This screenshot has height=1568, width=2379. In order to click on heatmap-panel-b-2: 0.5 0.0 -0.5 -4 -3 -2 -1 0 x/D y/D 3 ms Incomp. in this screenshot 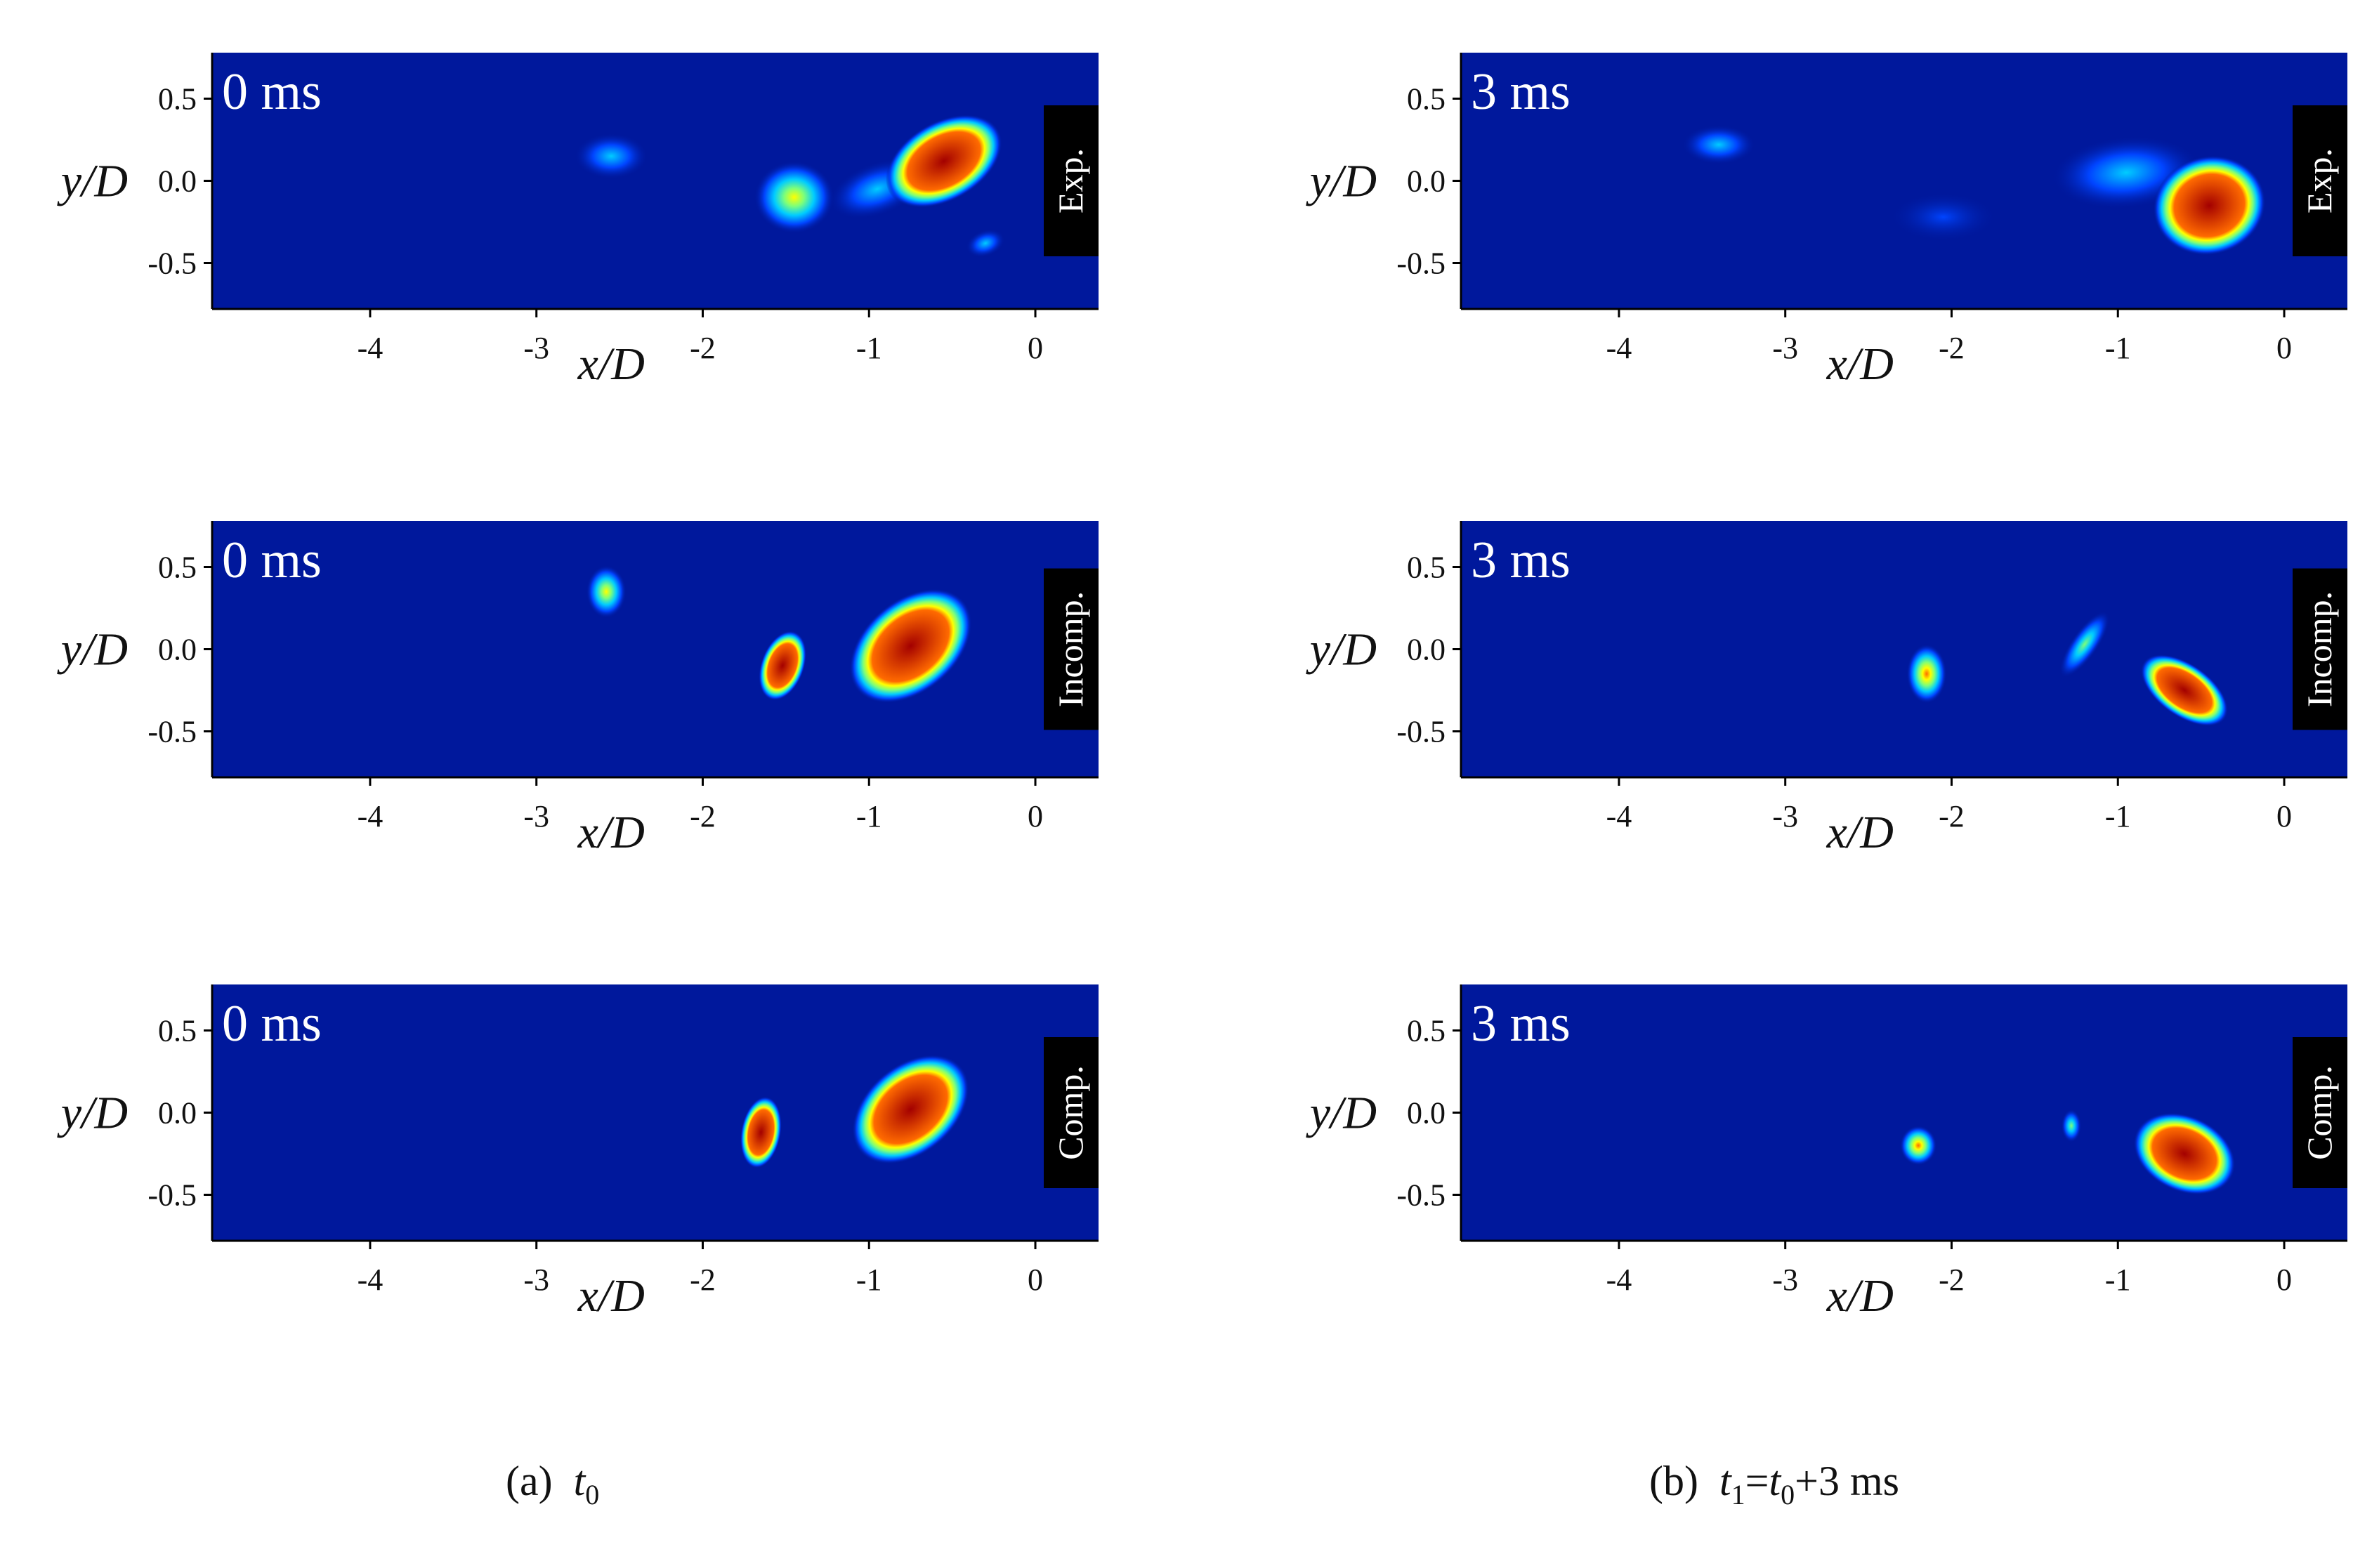, I will do `click(1826, 689)`.